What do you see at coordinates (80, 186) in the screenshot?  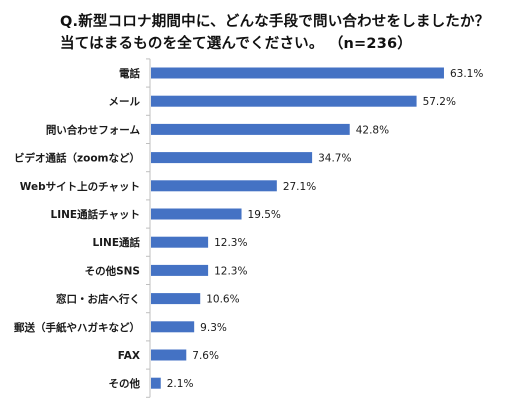 I see `category-label: Webサイト上のチャット` at bounding box center [80, 186].